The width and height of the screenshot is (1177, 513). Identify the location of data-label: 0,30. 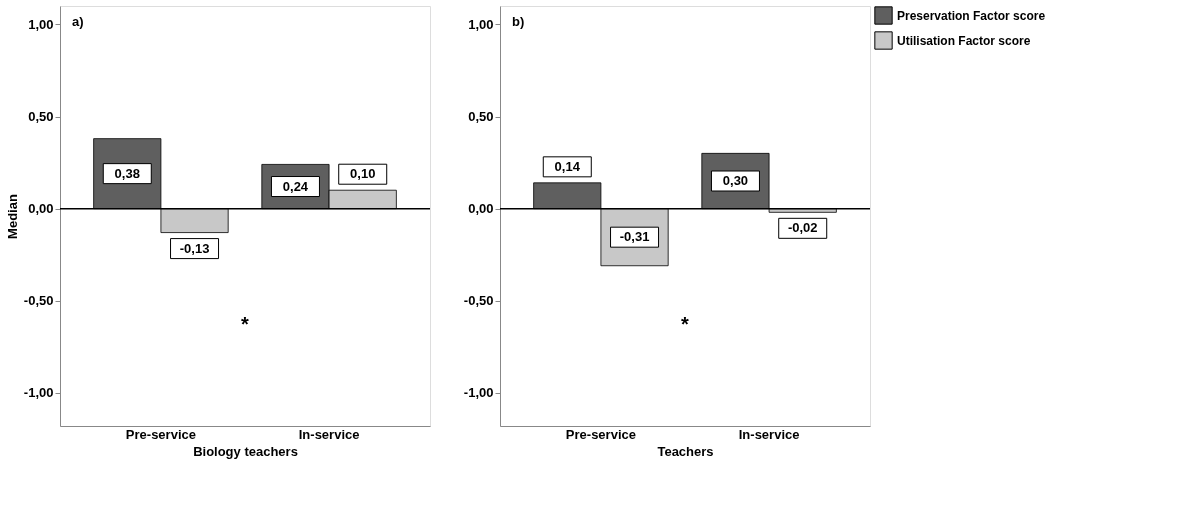
(735, 180).